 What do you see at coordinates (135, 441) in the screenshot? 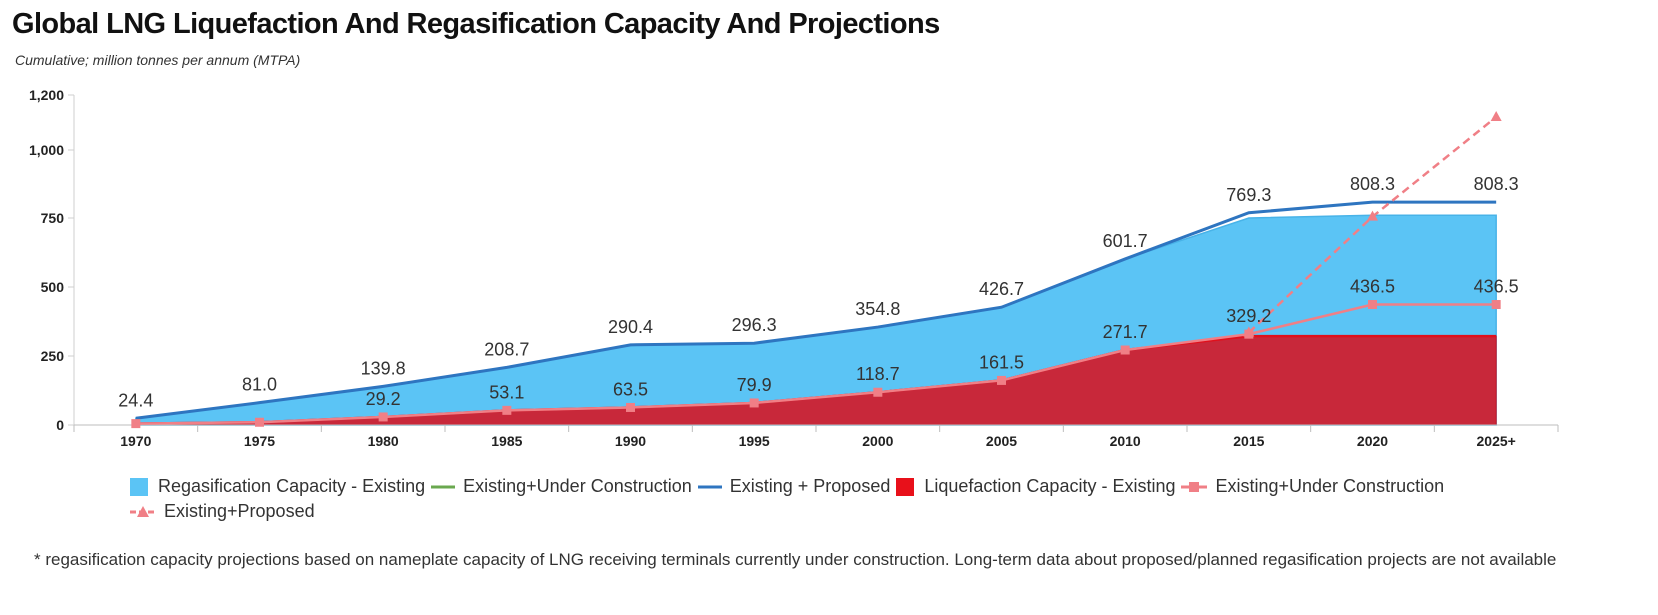
I see `x-tick-label: 1970` at bounding box center [135, 441].